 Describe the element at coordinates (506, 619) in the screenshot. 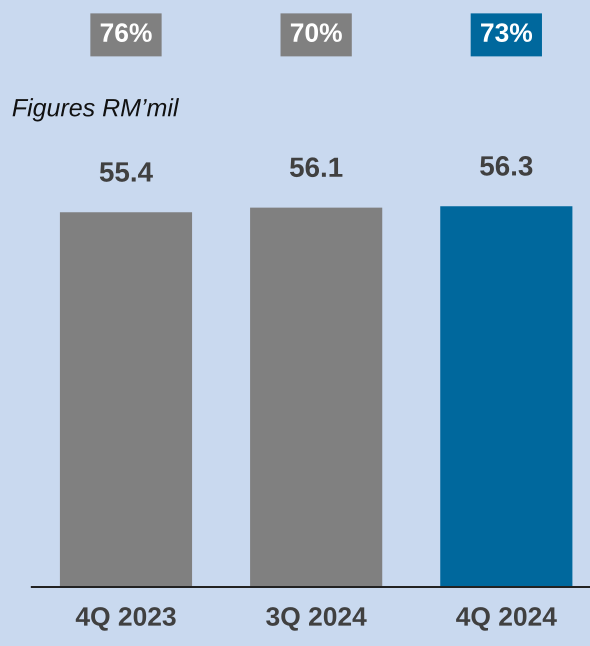

I see `x-tick-label: 4Q 2024` at that location.